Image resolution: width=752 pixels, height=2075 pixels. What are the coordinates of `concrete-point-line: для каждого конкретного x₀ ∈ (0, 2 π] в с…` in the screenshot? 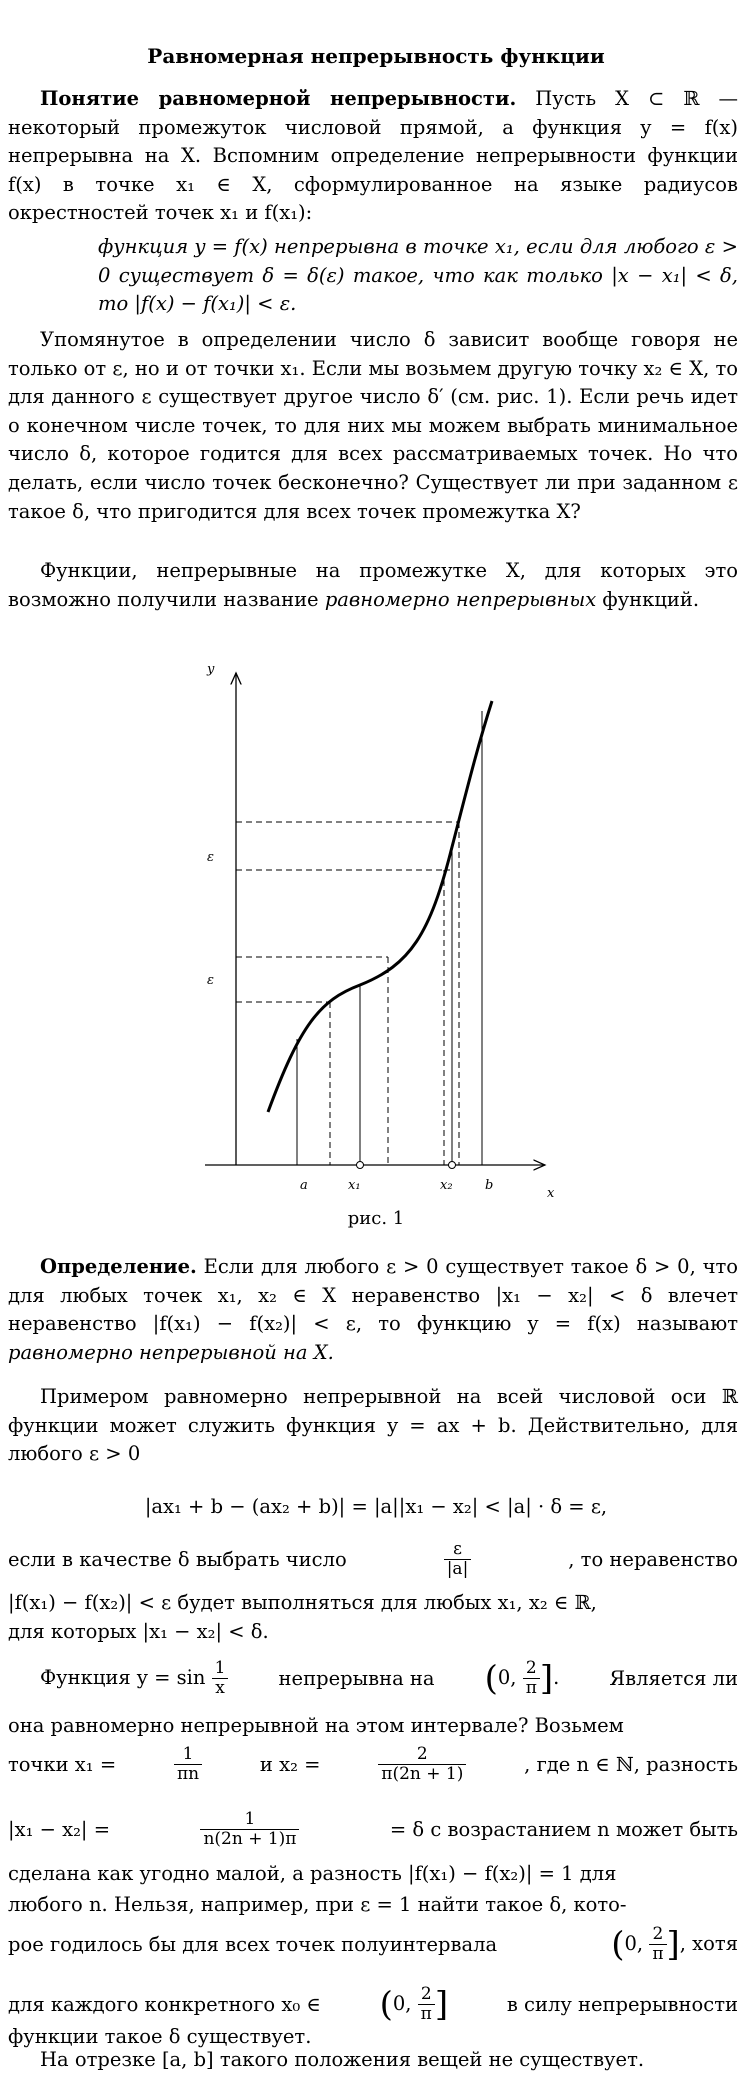 It's located at (373, 2004).